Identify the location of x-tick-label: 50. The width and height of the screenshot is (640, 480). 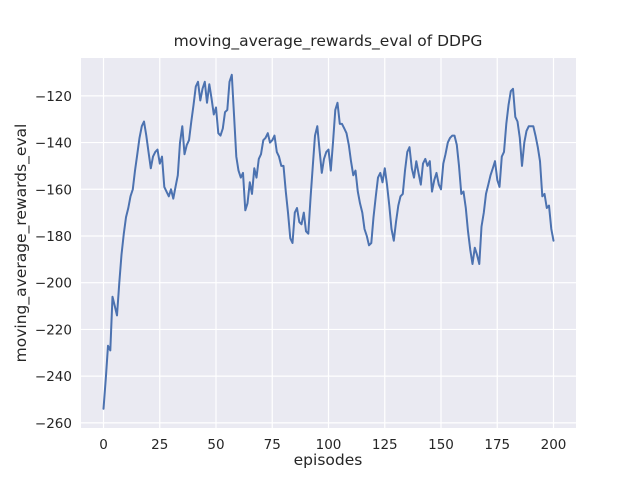
(215, 445).